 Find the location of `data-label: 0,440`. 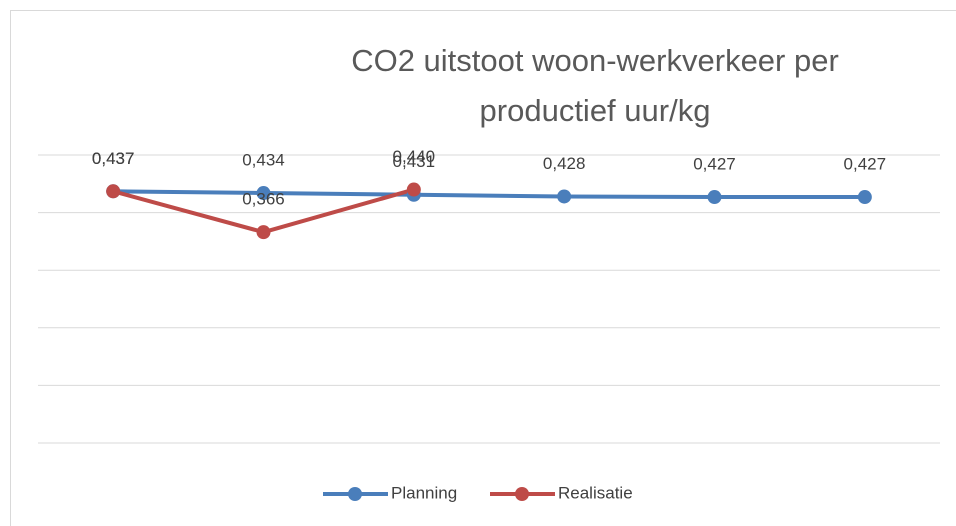

data-label: 0,440 is located at coordinates (414, 156).